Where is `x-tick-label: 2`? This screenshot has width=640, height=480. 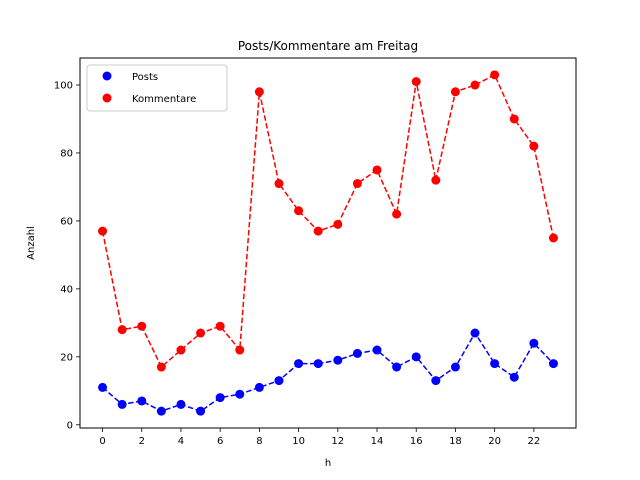 x-tick-label: 2 is located at coordinates (142, 441).